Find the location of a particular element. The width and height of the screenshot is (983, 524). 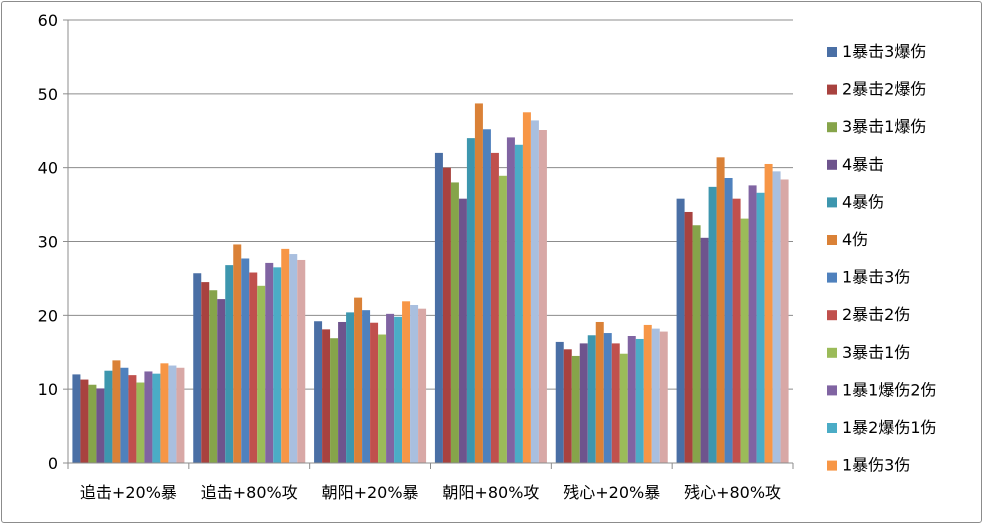

legend-label: 2暴击2伤 is located at coordinates (876, 314).